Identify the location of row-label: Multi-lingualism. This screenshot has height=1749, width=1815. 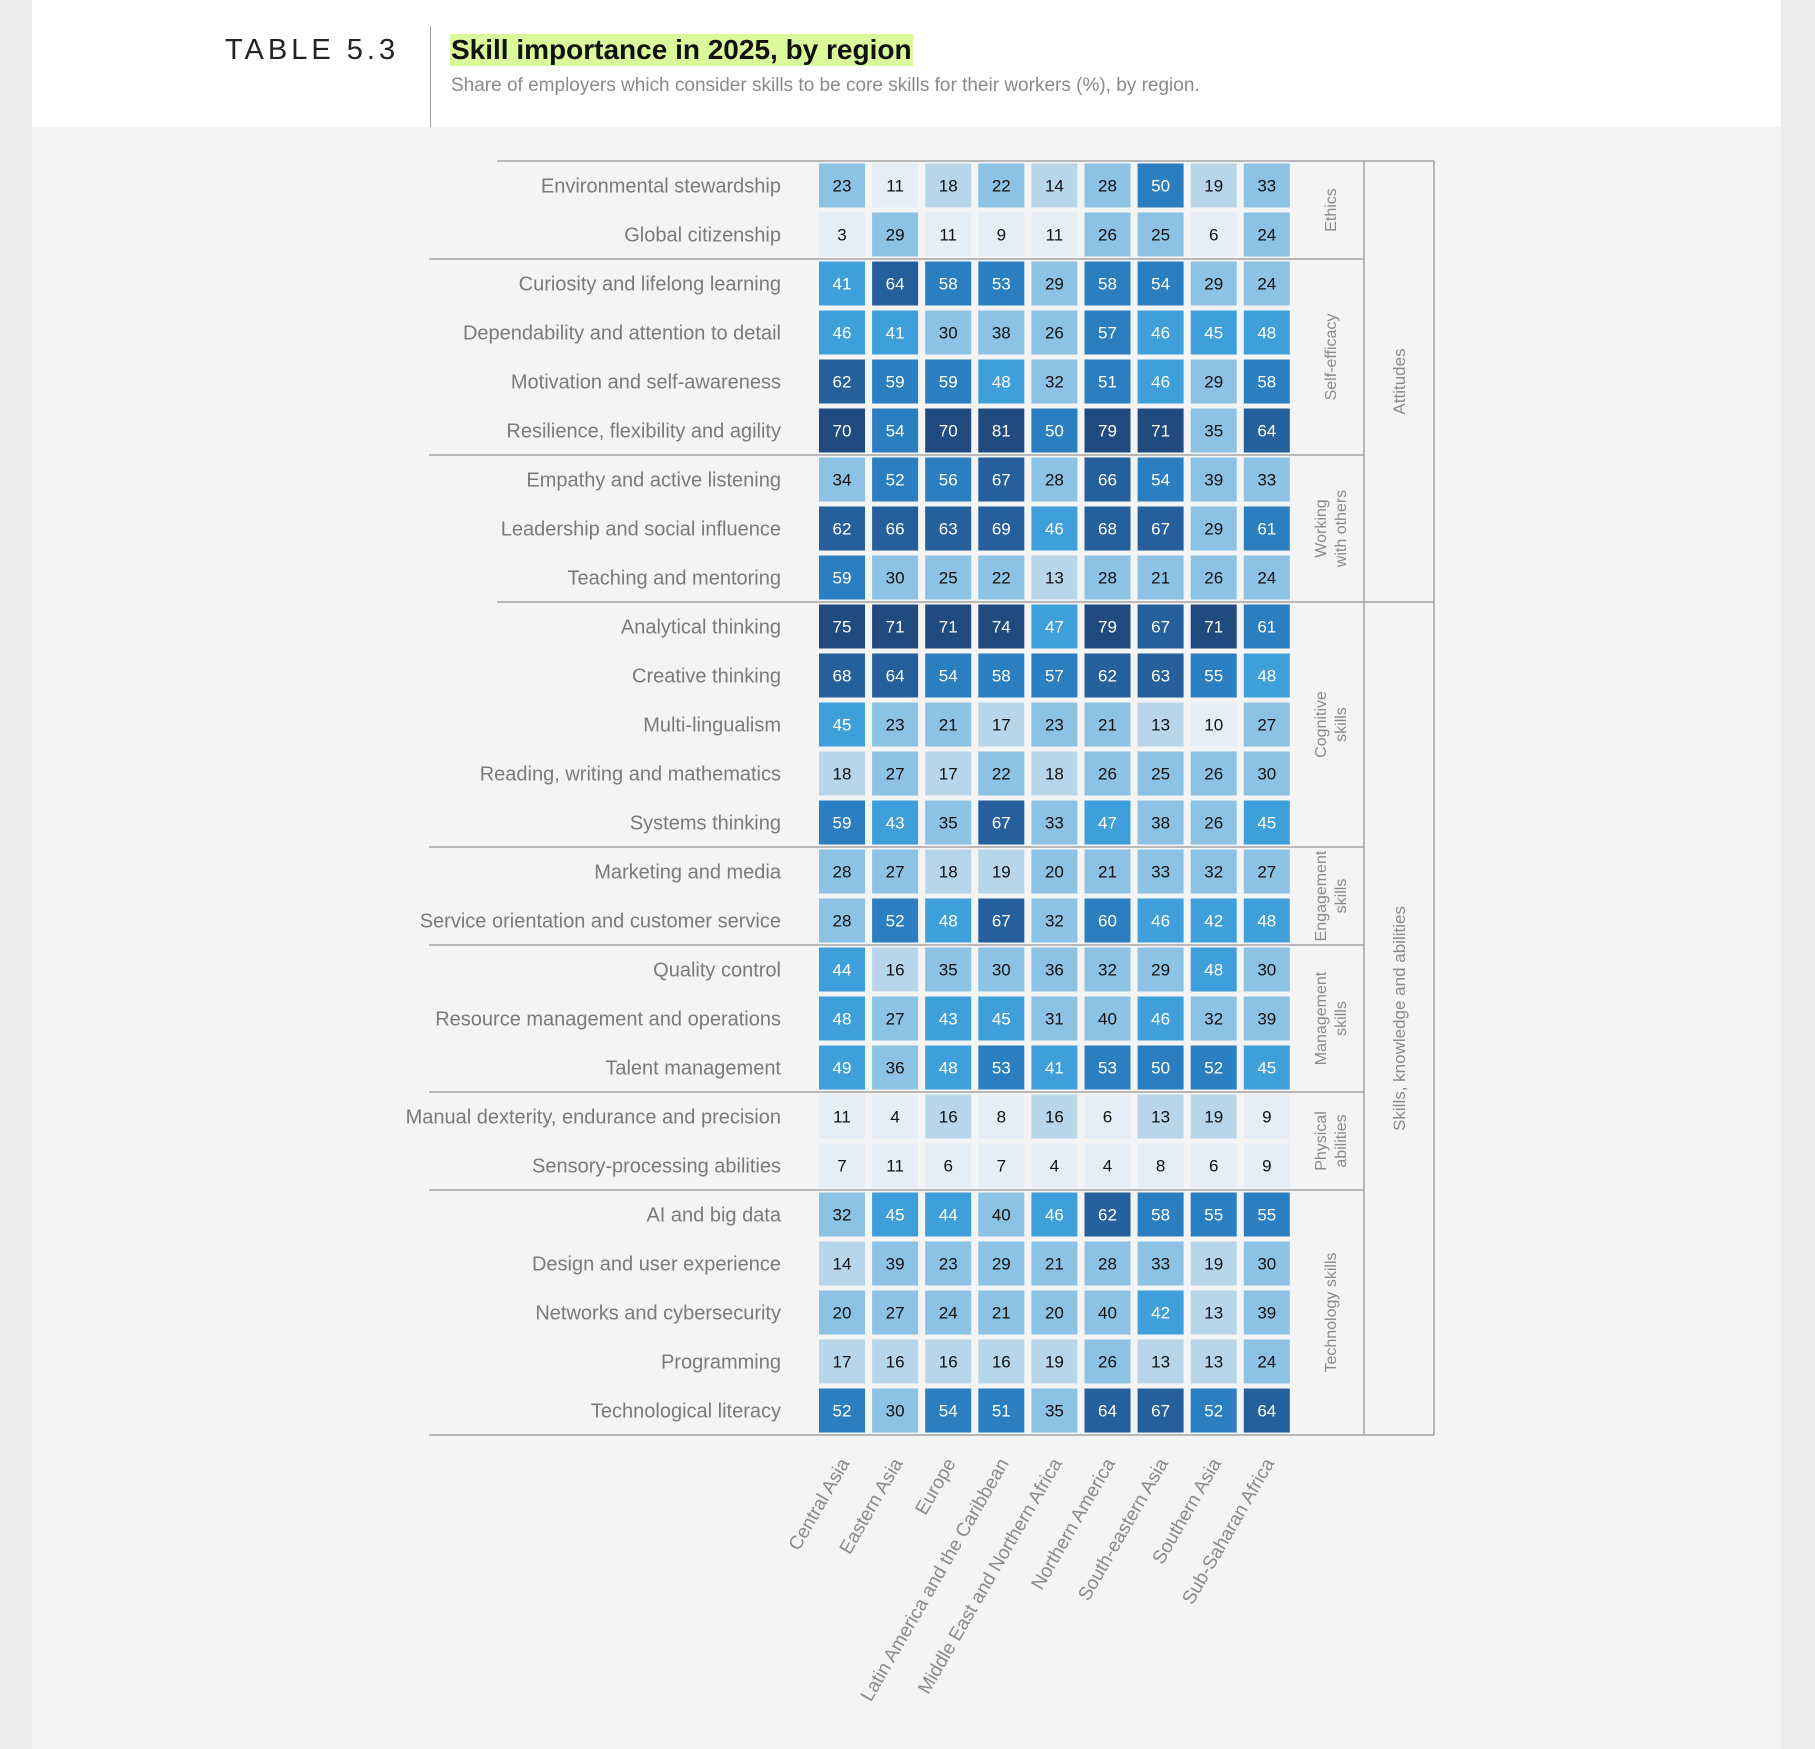
(712, 726).